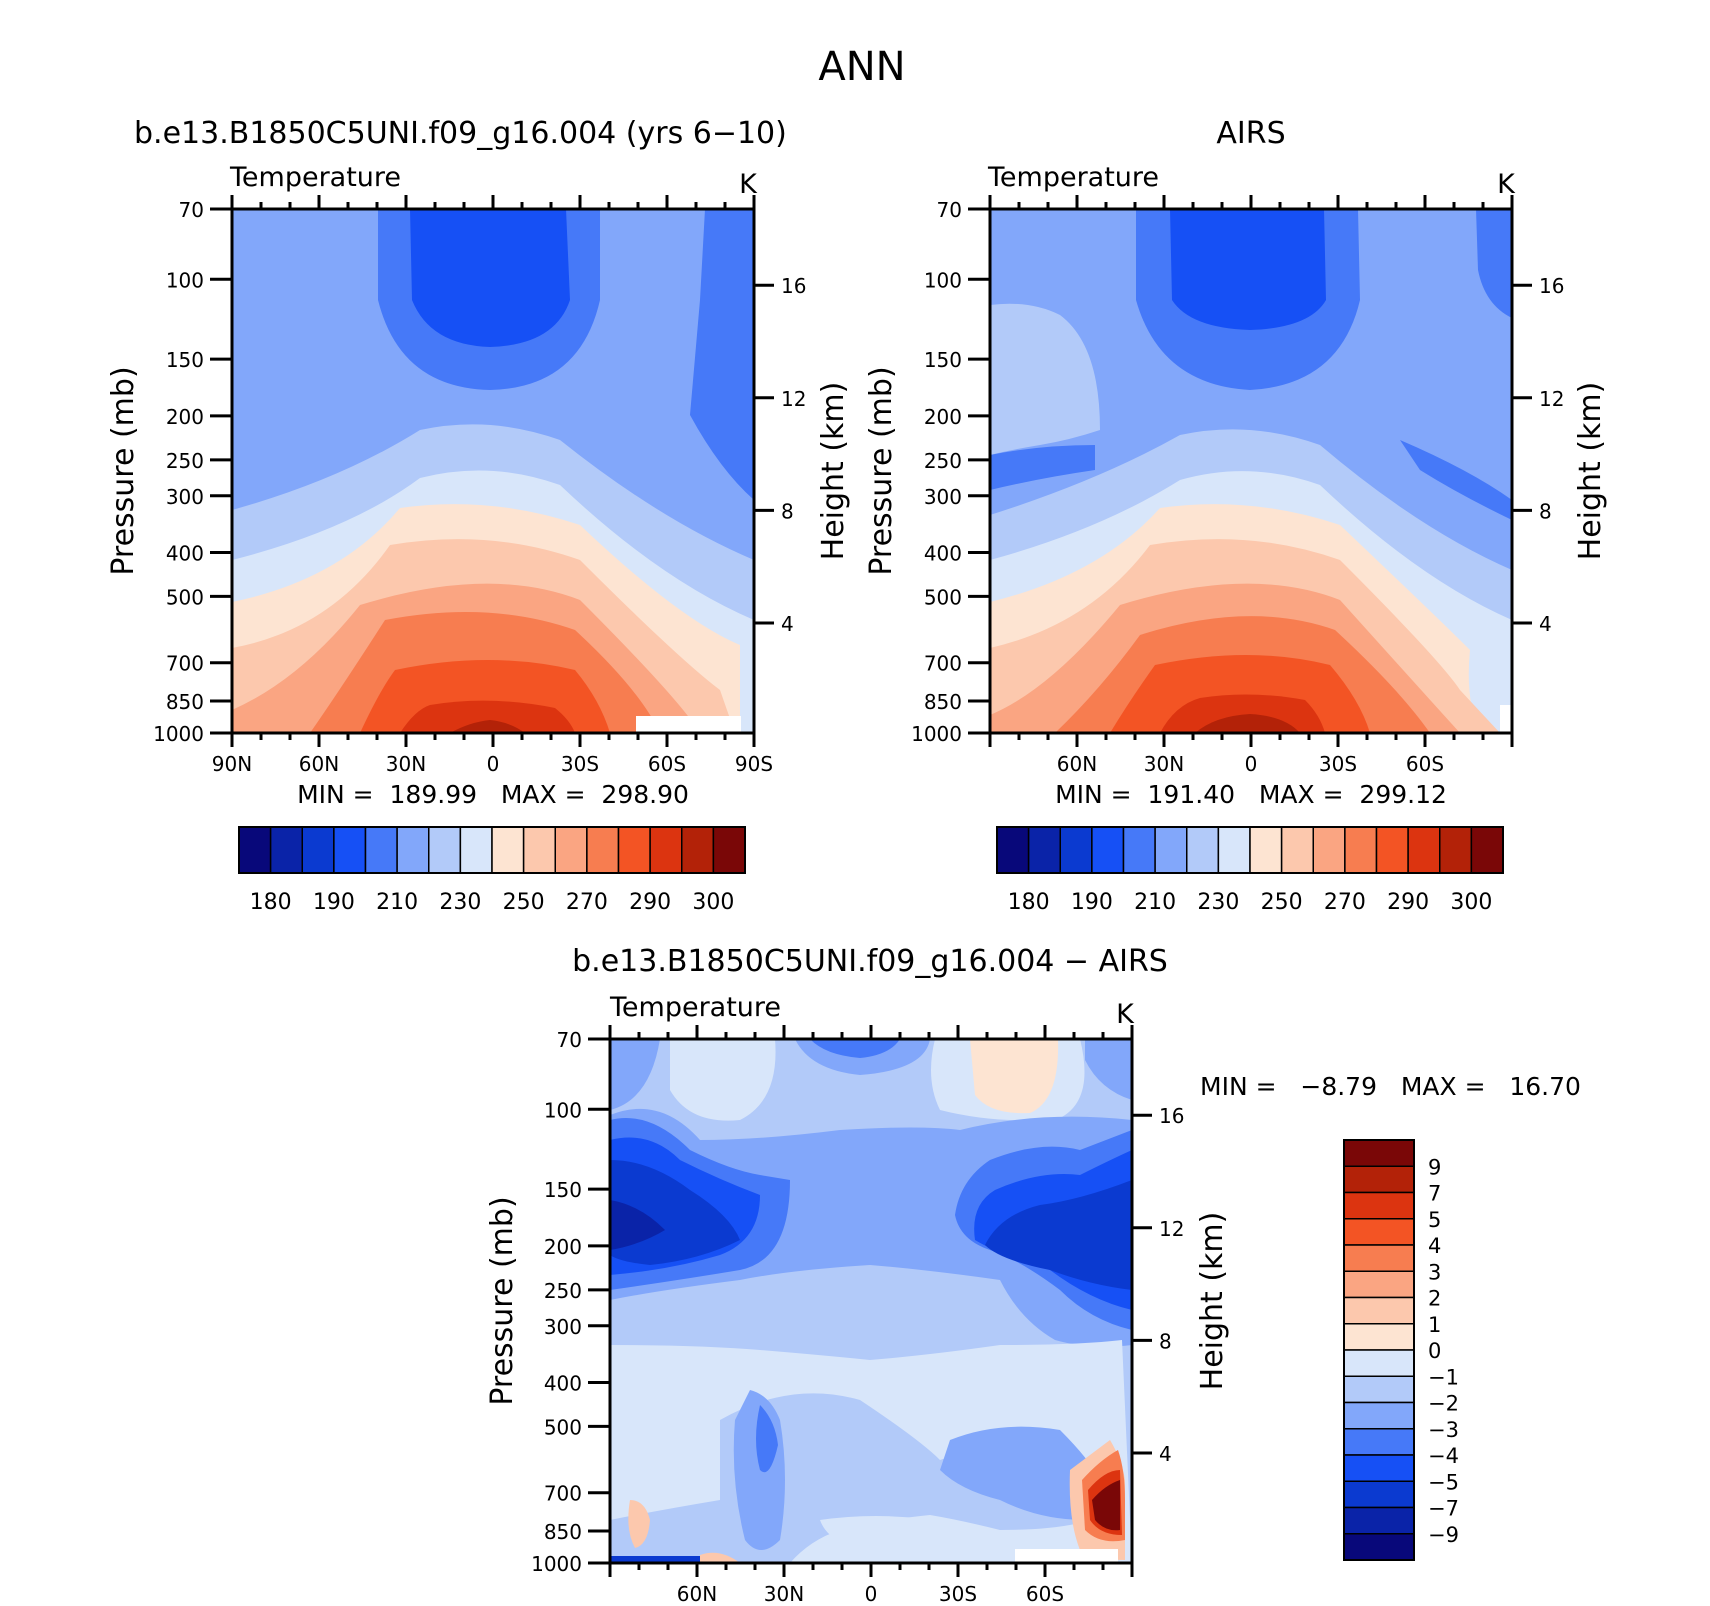 This screenshot has height=1606, width=1710. I want to click on y-tick-label: 200, so click(943, 417).